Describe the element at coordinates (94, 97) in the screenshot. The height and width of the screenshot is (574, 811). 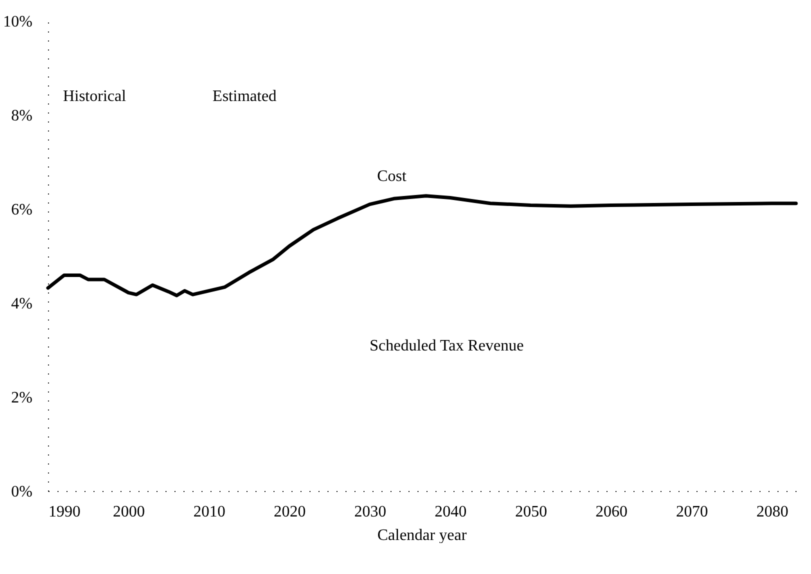
I see `annotation: Historical` at that location.